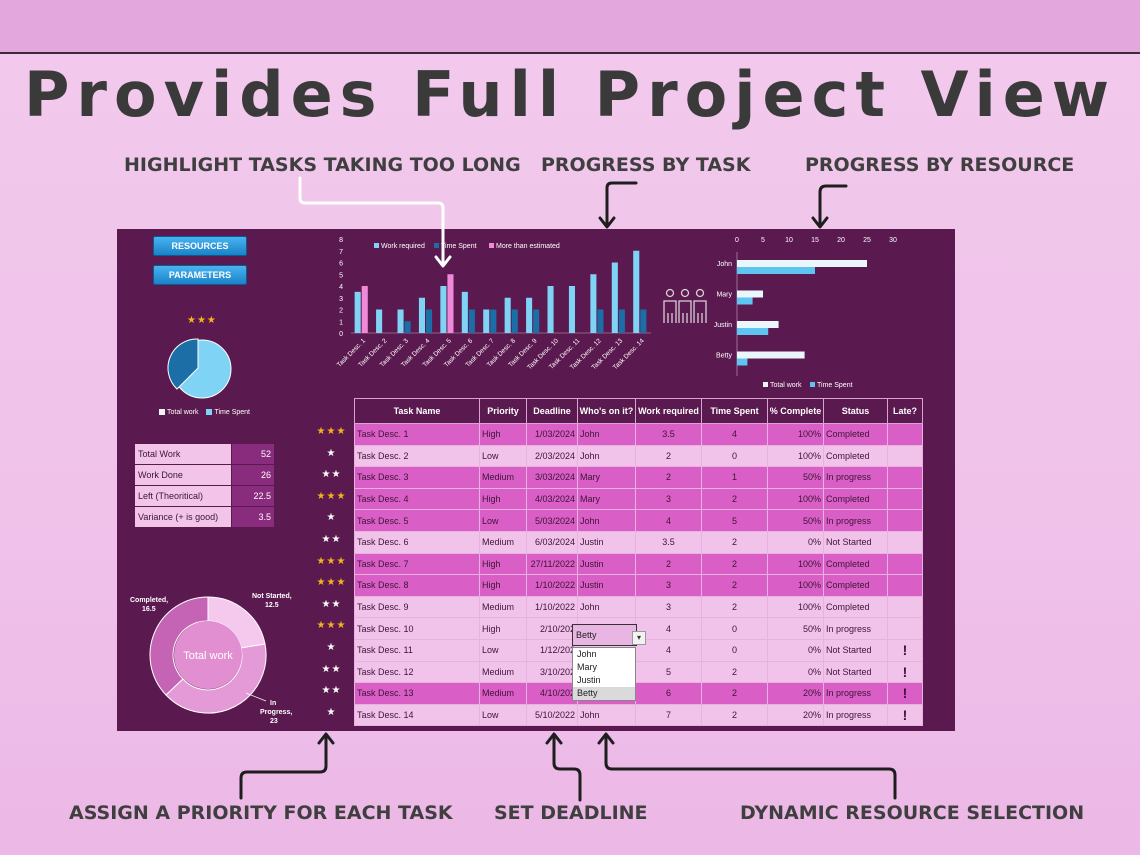 This screenshot has height=855, width=1140. What do you see at coordinates (272, 605) in the screenshot?
I see `svg-text: 12.5` at bounding box center [272, 605].